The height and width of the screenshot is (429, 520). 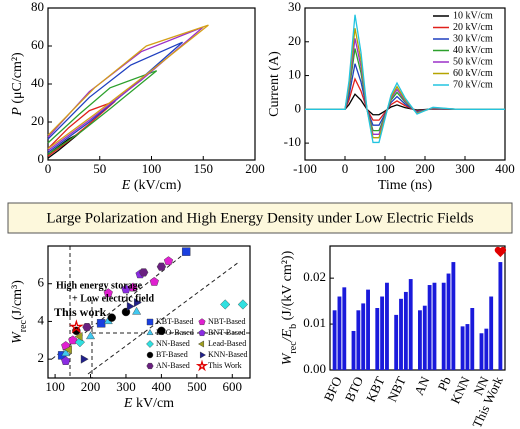 What do you see at coordinates (227, 343) in the screenshot?
I see `legend-label: Lead-Based` at bounding box center [227, 343].